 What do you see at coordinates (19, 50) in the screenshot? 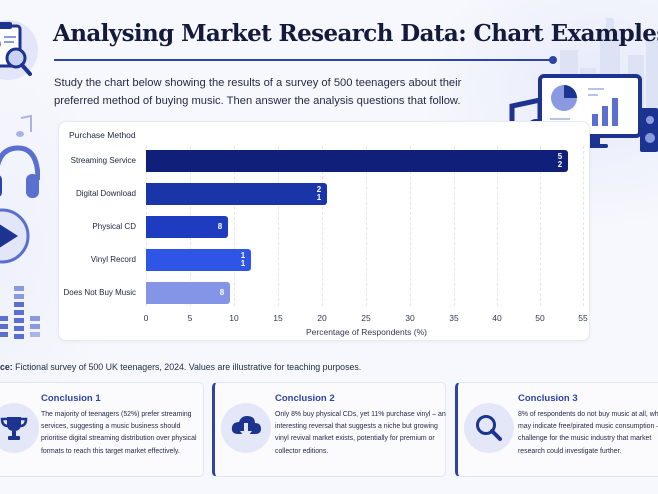
I see `clipboard-analysis-icon` at bounding box center [19, 50].